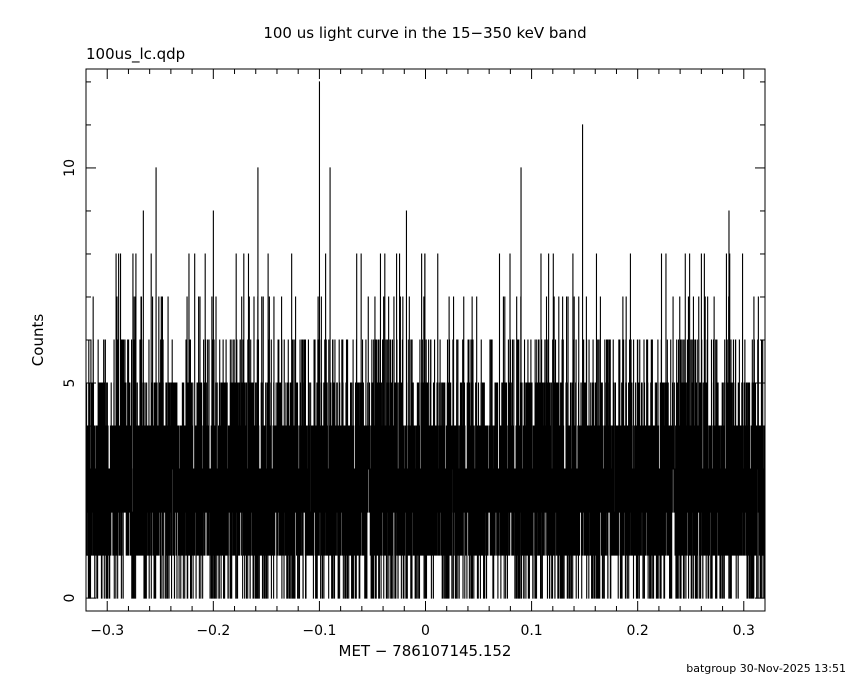  I want to click on x-tick-label-4: 0.1, so click(531, 631).